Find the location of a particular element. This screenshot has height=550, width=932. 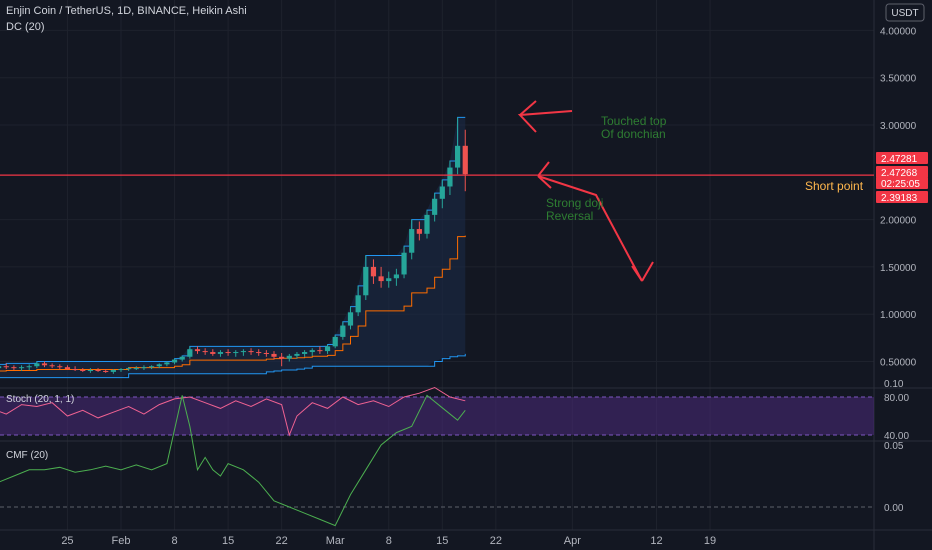

currency-button is located at coordinates (905, 12).